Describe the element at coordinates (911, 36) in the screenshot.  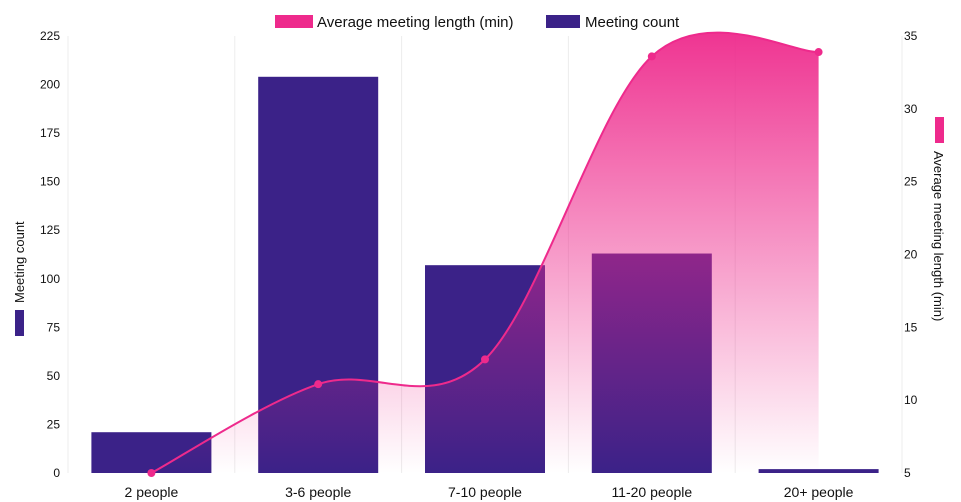
I see `right-tick-label: 35` at that location.